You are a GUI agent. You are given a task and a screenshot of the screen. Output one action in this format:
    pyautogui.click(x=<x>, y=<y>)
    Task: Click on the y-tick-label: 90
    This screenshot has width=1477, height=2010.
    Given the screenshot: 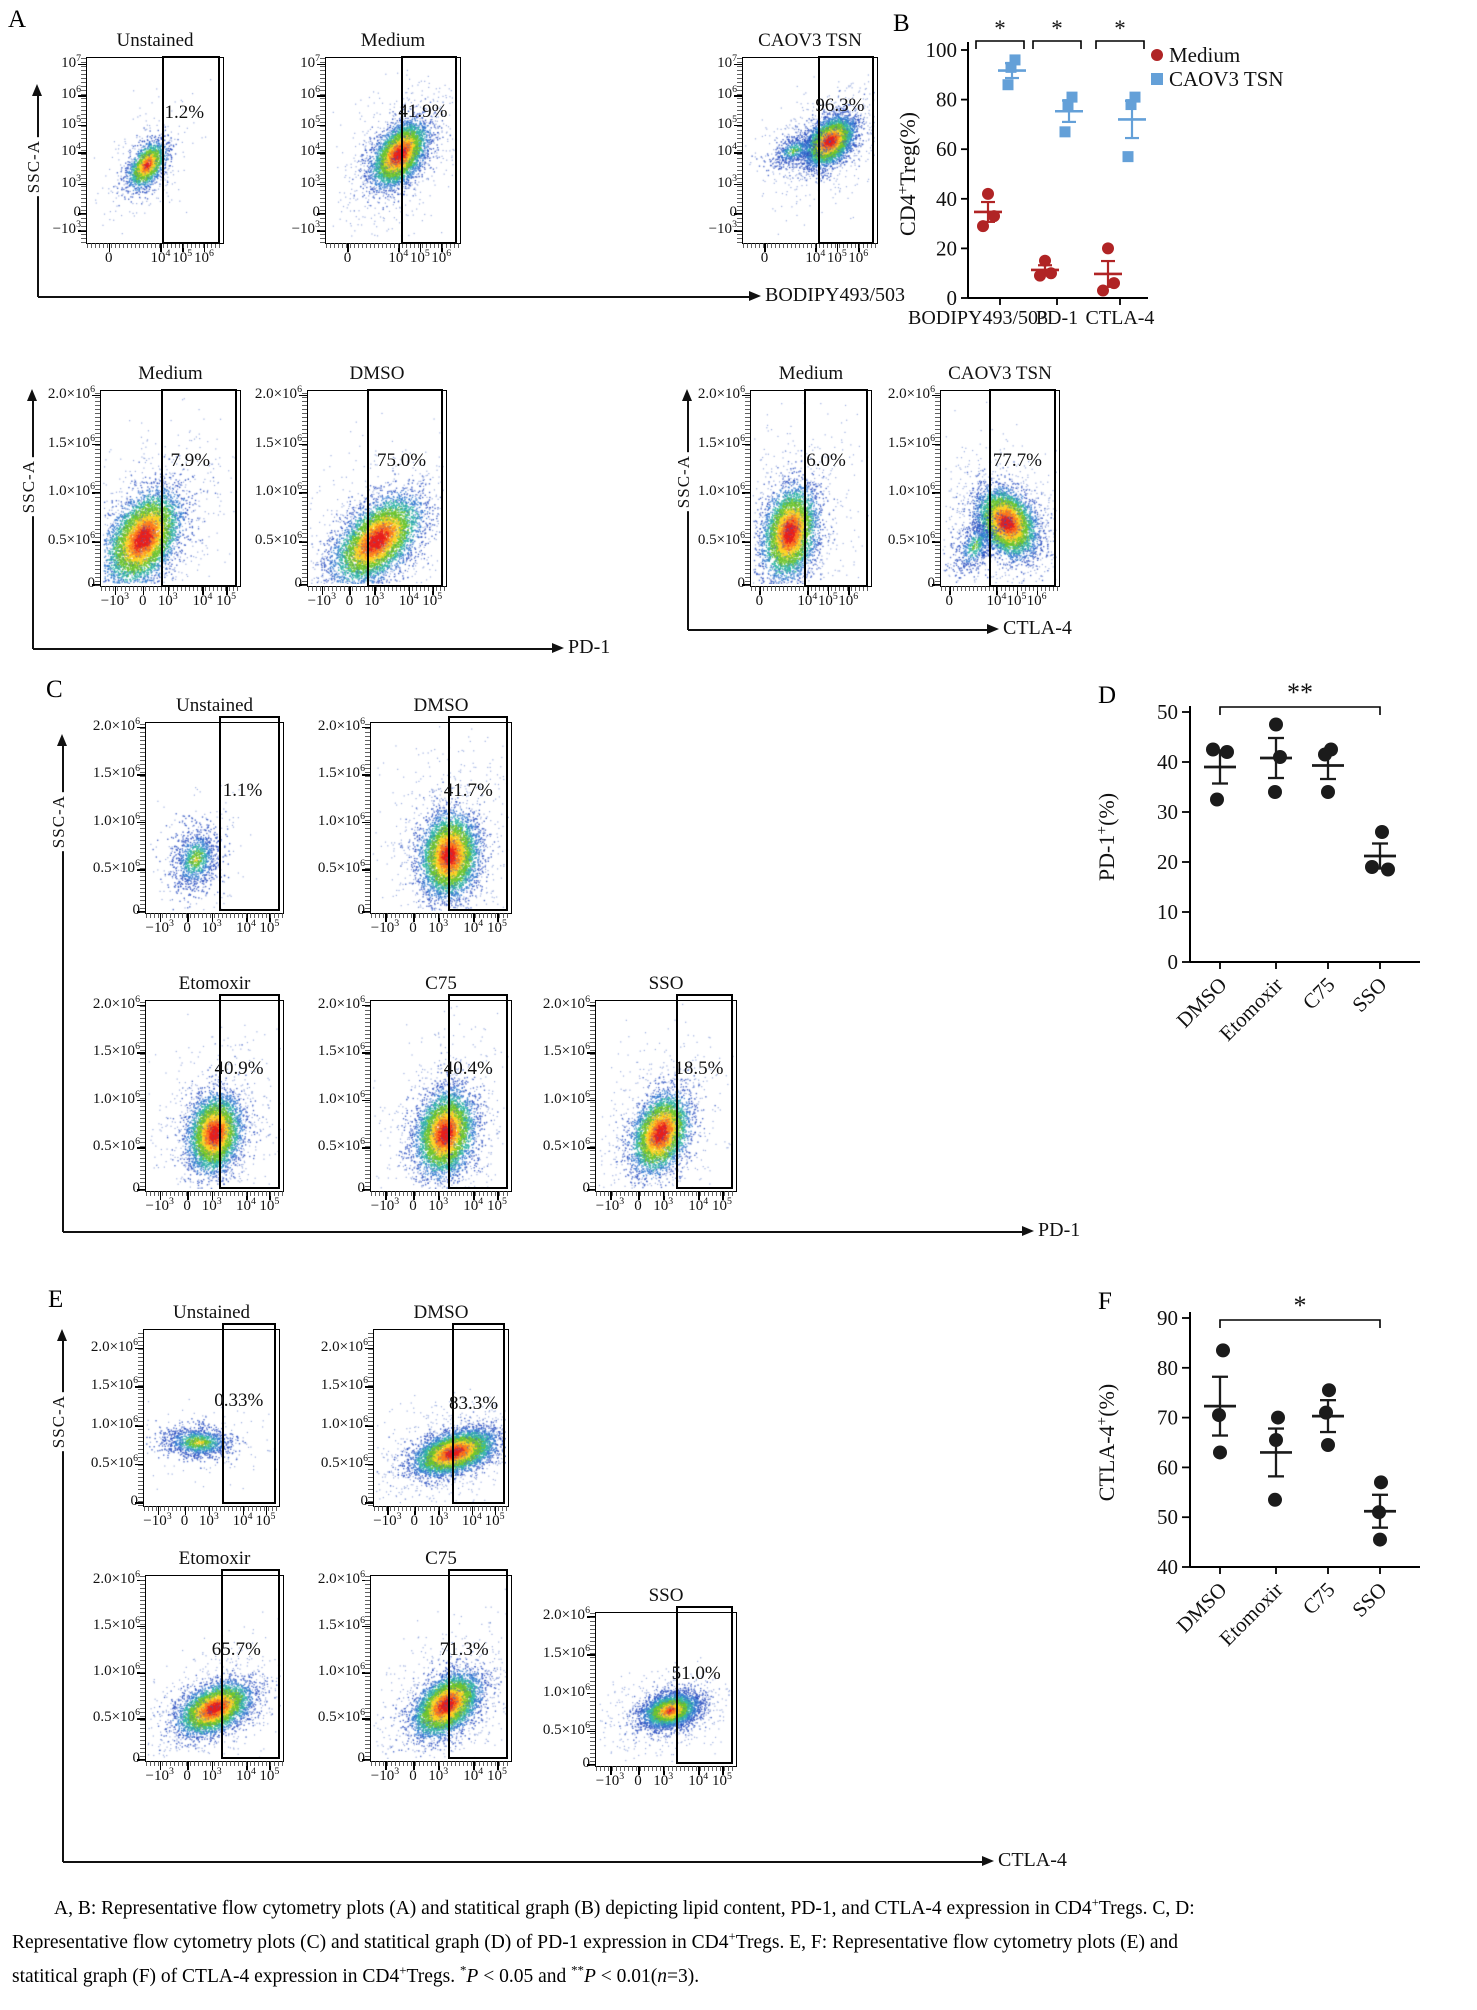 What is the action you would take?
    pyautogui.click(x=1167, y=1318)
    